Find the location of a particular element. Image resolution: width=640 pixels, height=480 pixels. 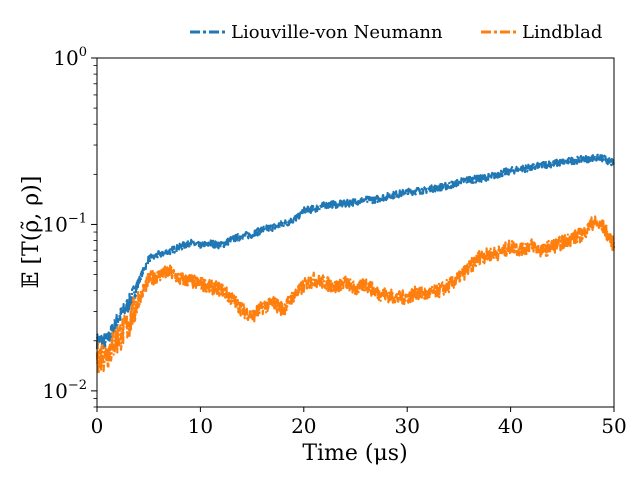

x-tick-label: 20 is located at coordinates (303, 426).